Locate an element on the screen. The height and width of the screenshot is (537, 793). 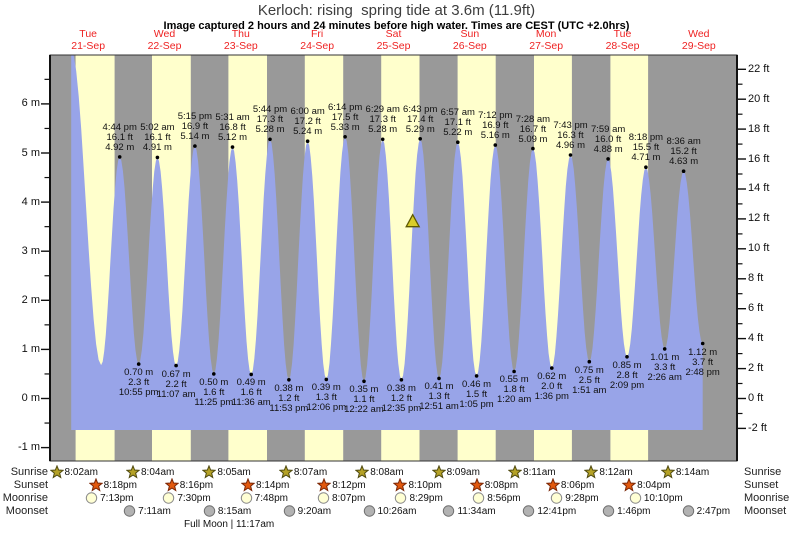
y-axis-label-left: 3 m is located at coordinates (30, 250).